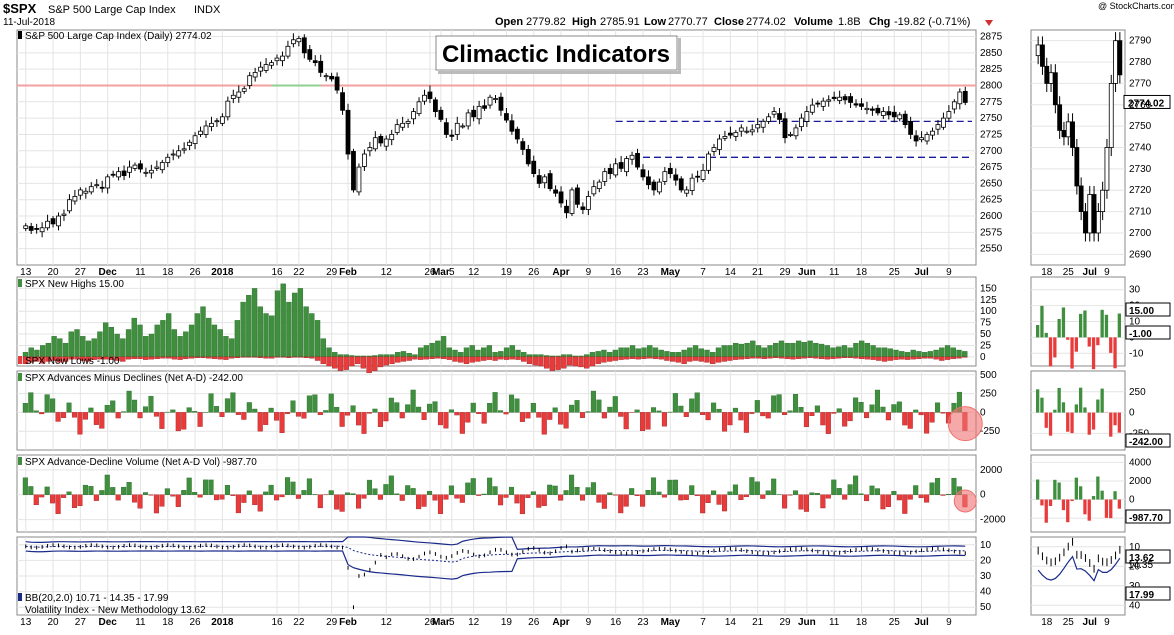 The image size is (1174, 635). What do you see at coordinates (1140, 148) in the screenshot?
I see `inset-price-y-tick-label: 2740` at bounding box center [1140, 148].